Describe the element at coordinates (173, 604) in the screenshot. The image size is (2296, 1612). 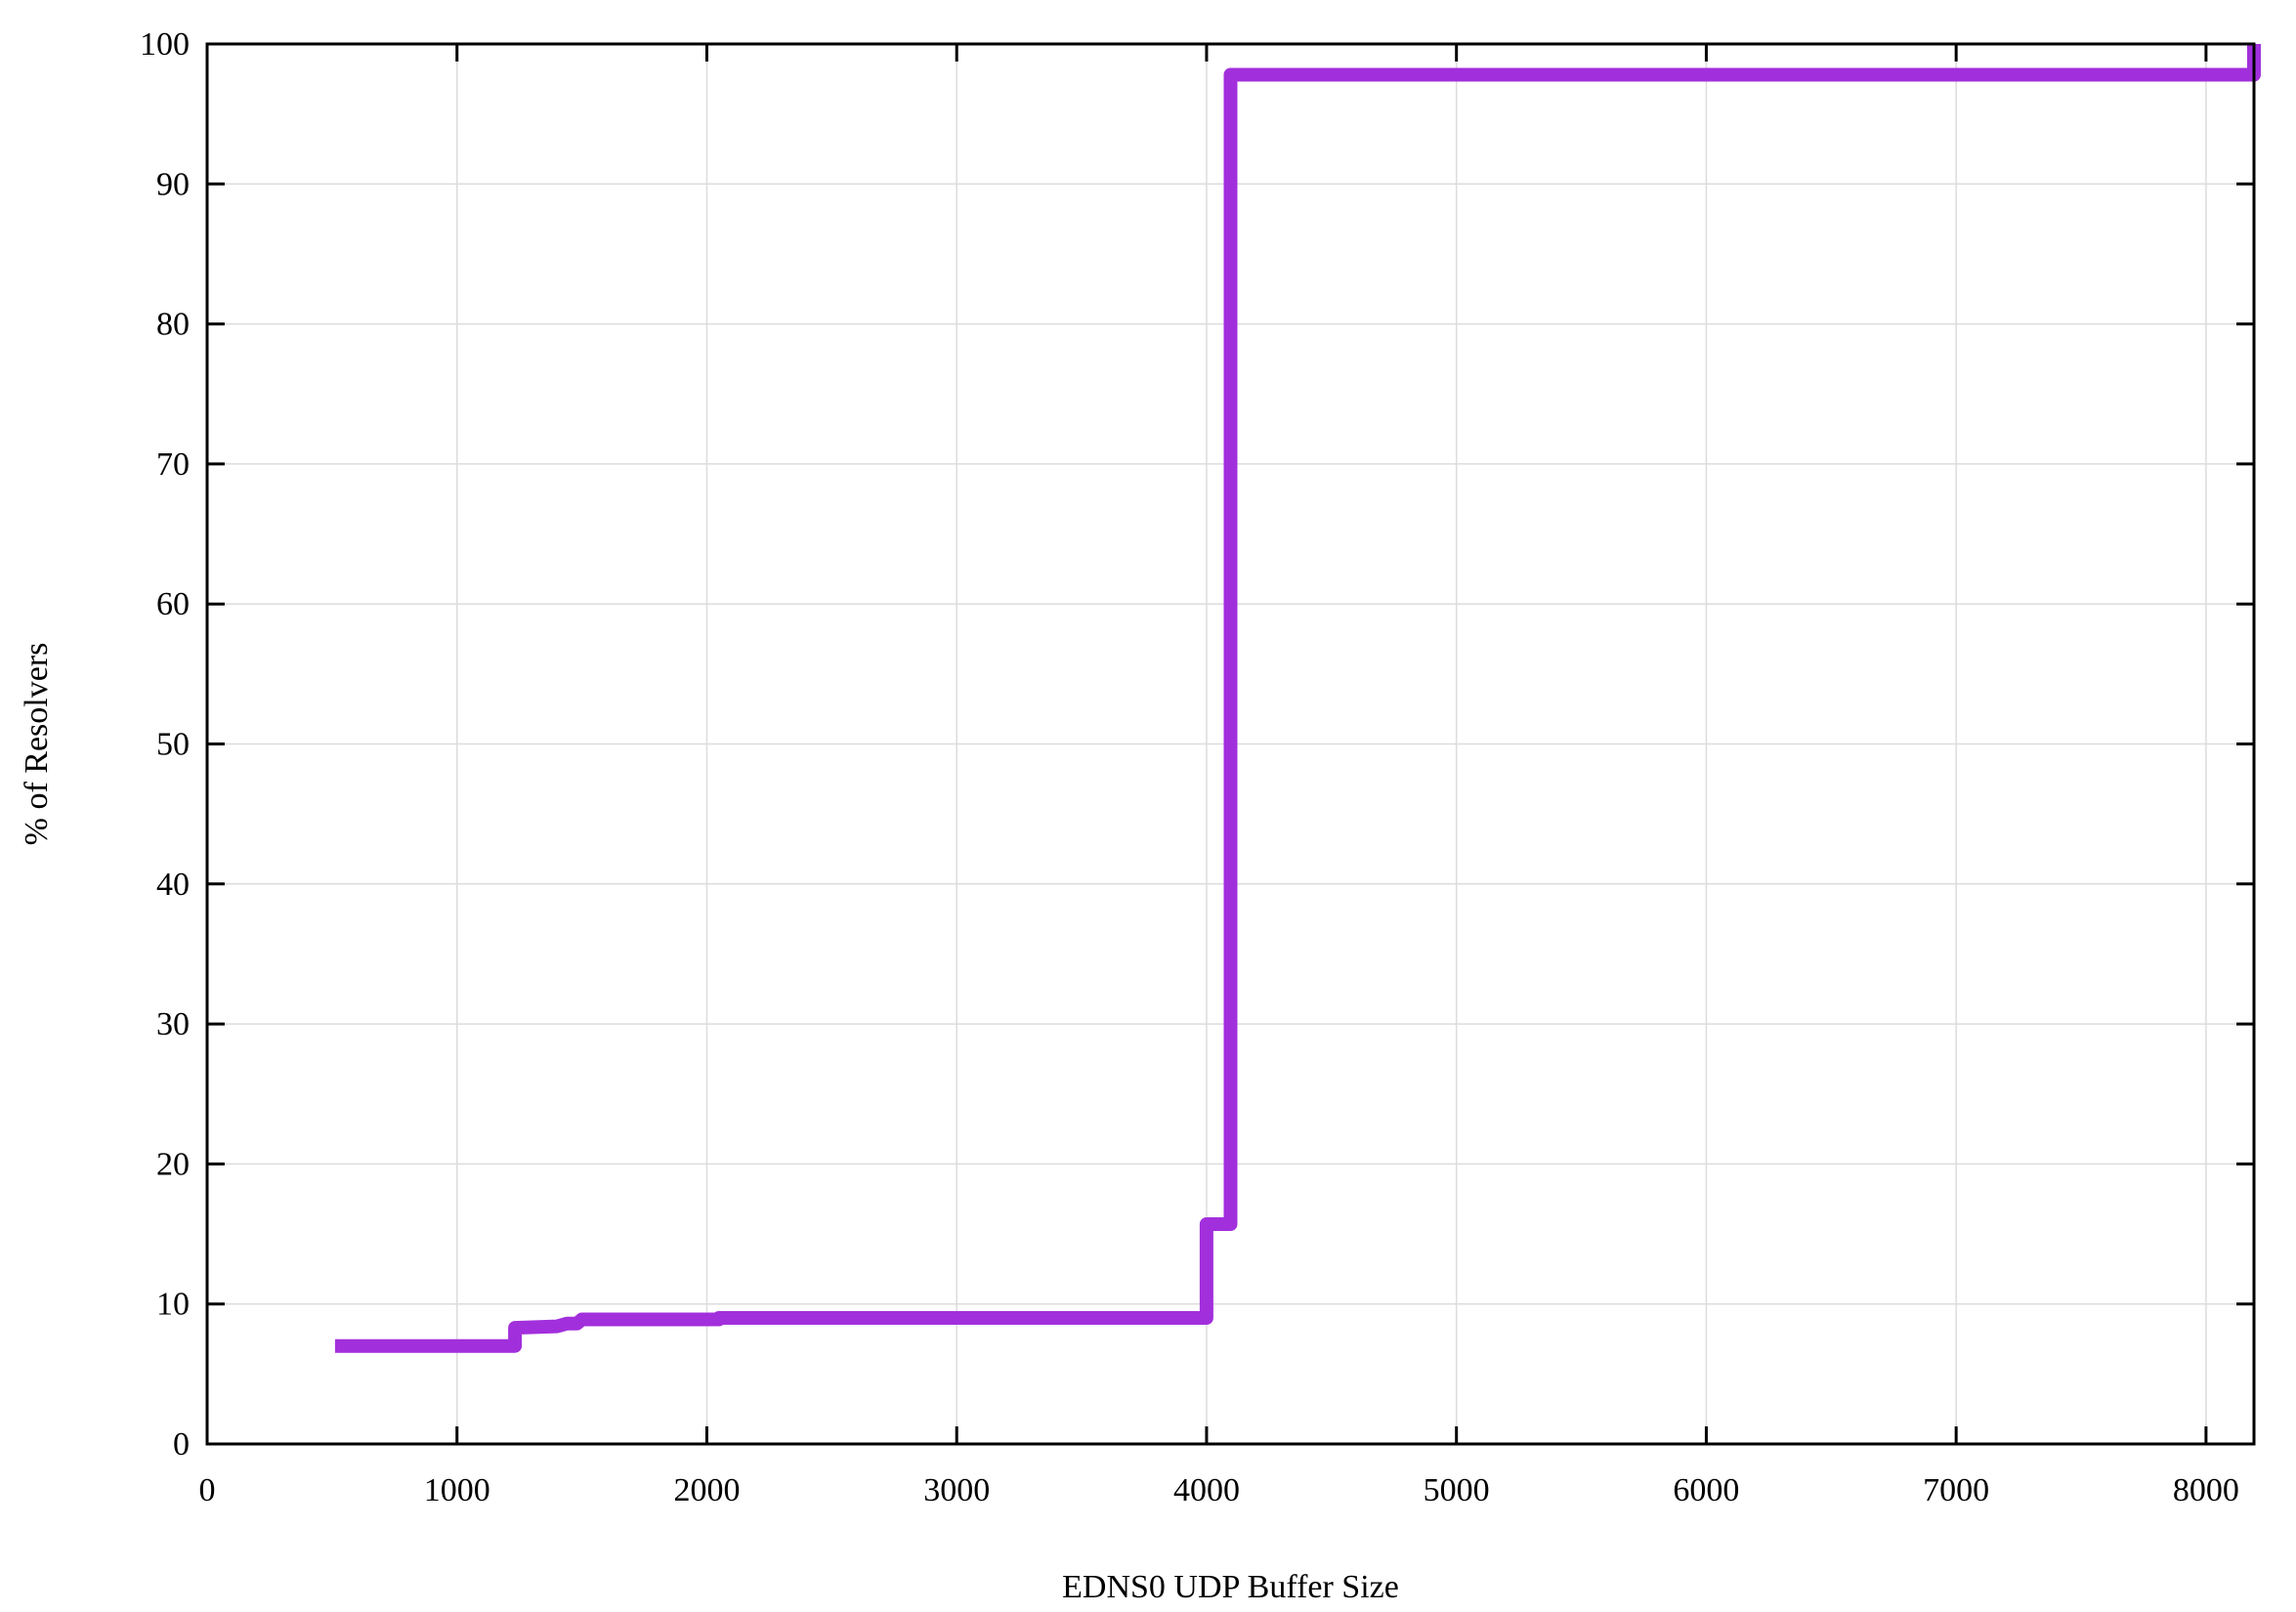
I see `y-tick-label: 60` at that location.